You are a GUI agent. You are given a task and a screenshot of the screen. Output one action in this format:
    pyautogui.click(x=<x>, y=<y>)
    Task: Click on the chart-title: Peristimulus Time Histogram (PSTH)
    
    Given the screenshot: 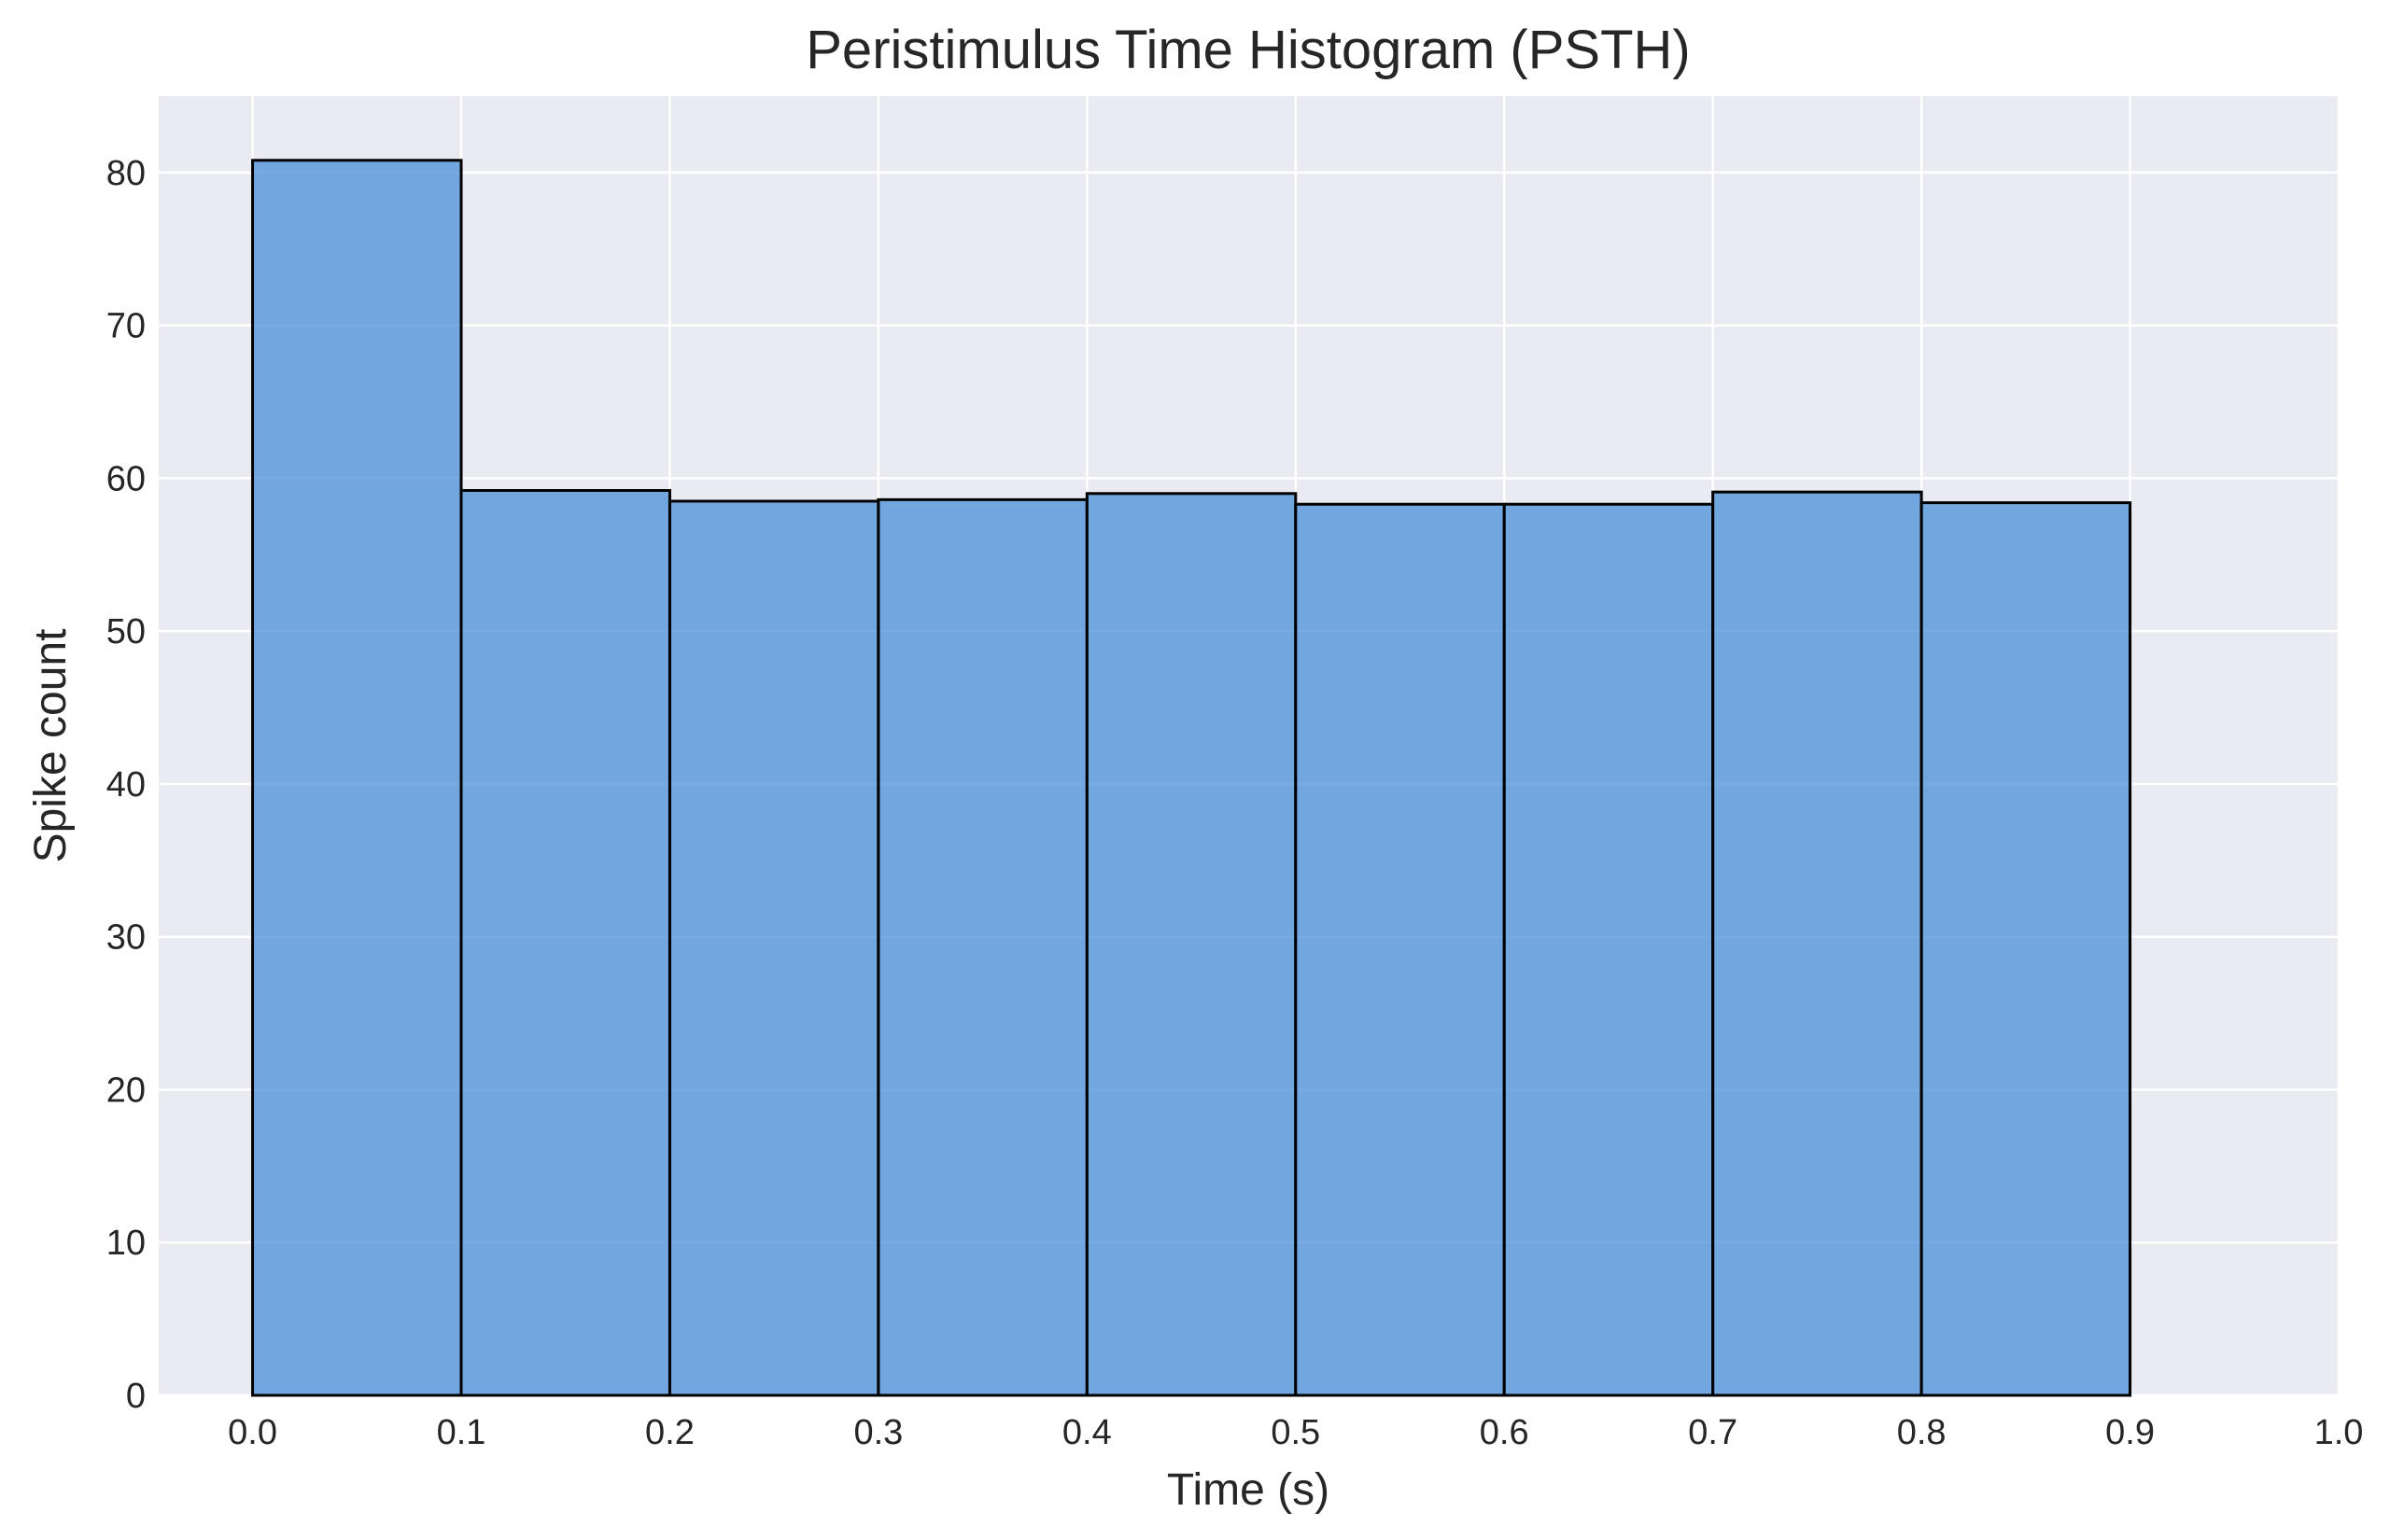 What is the action you would take?
    pyautogui.click(x=1248, y=50)
    